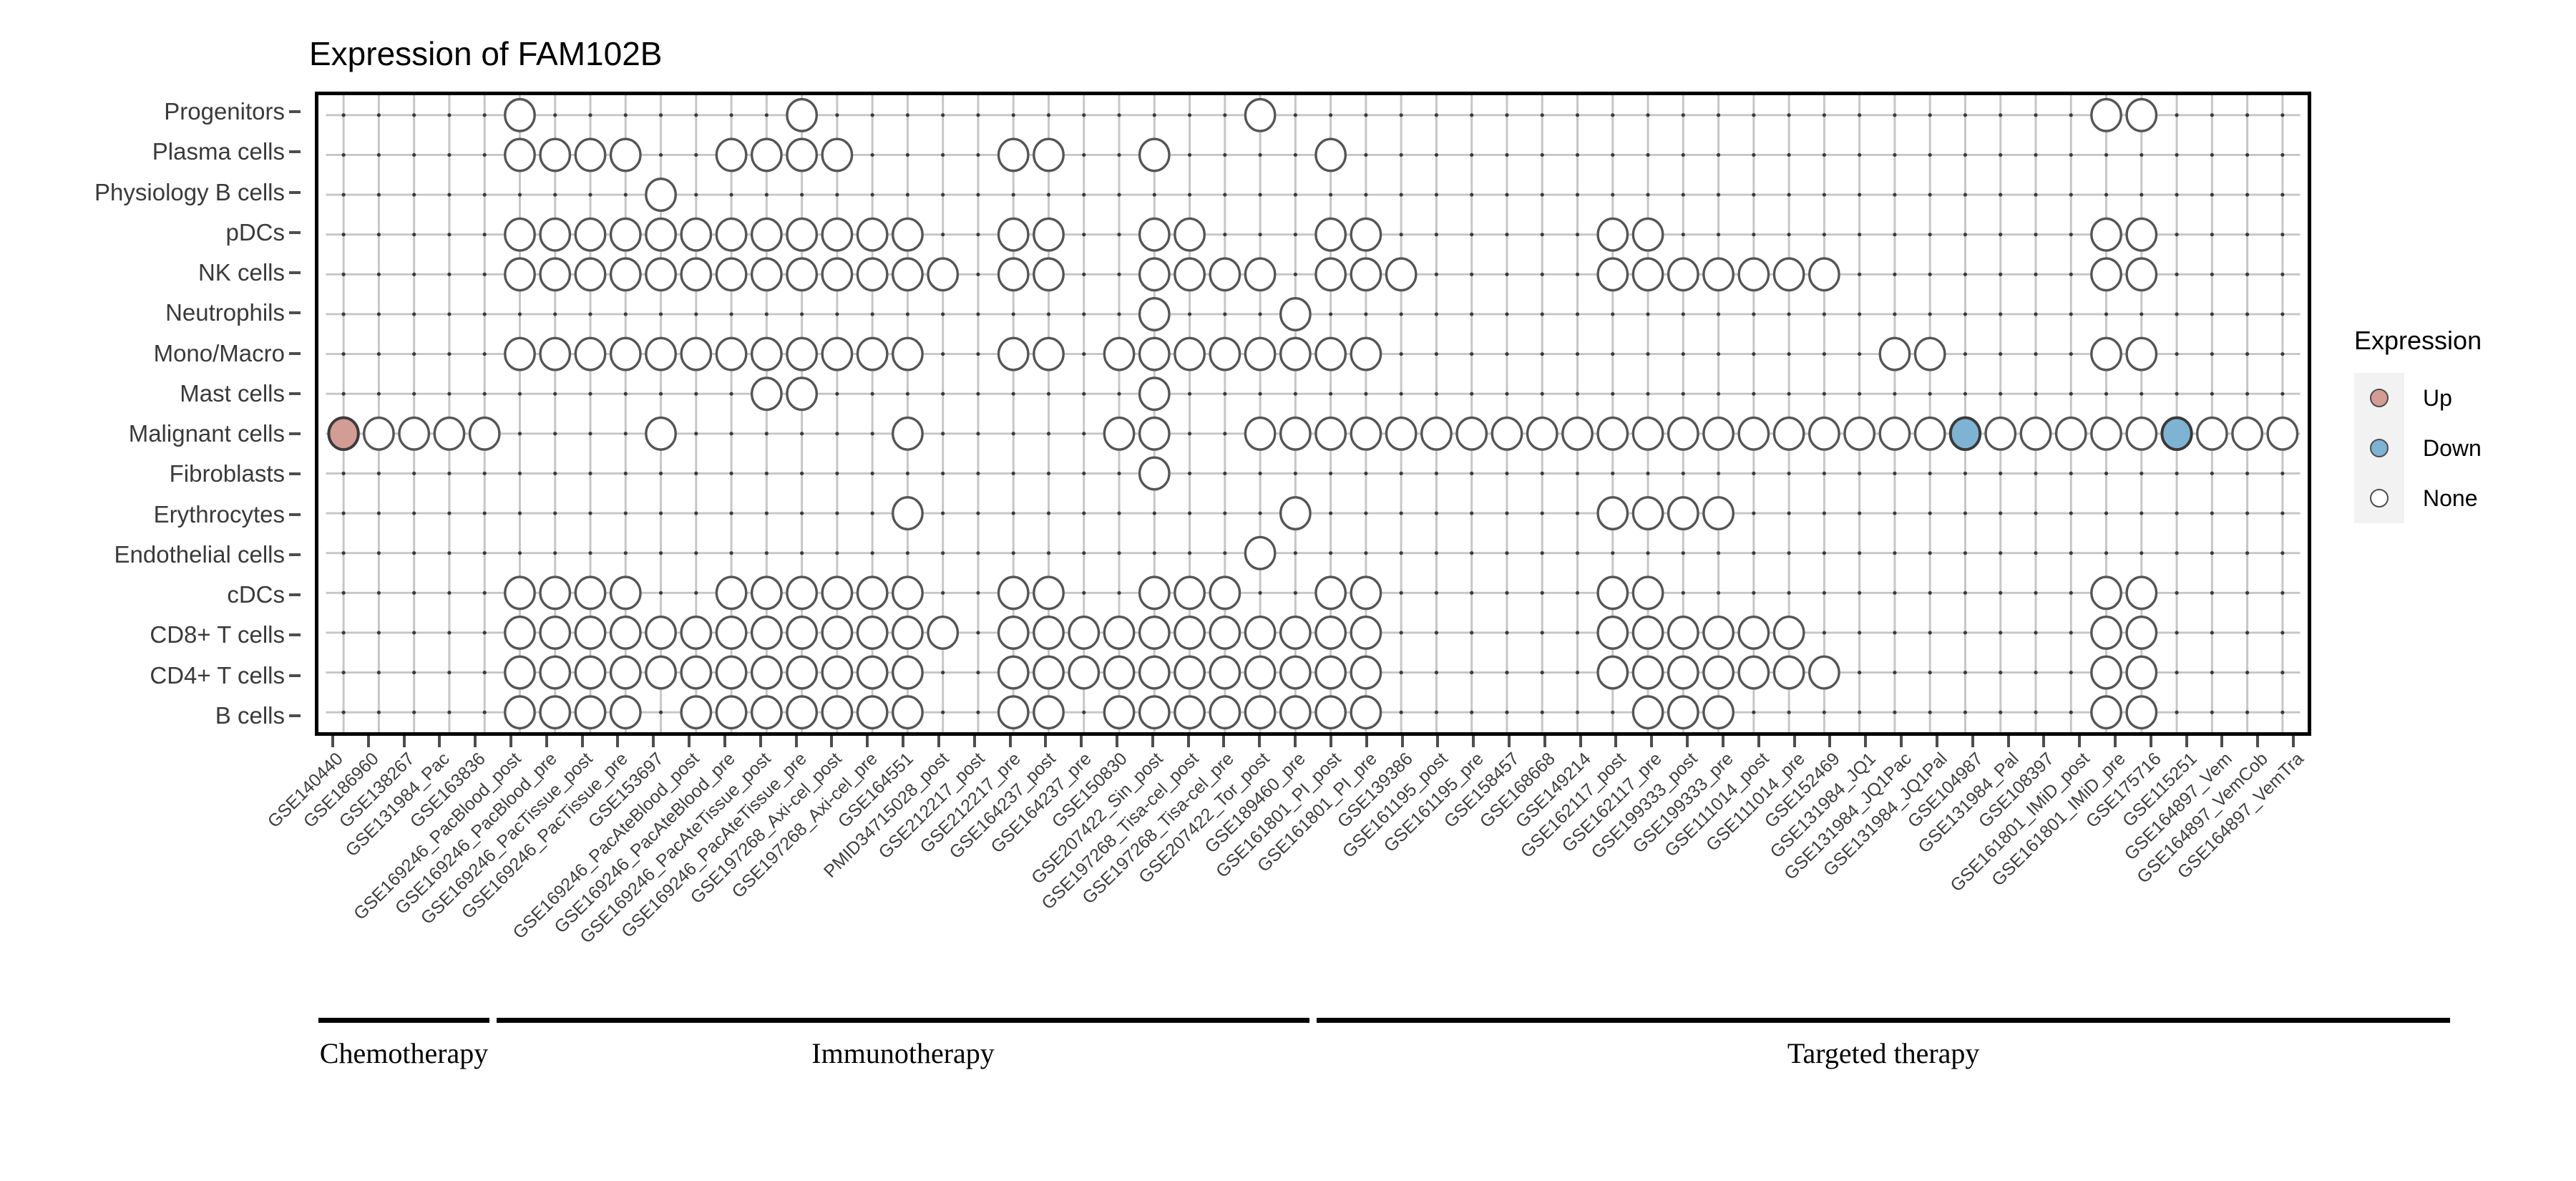 This screenshot has height=1181, width=2576. Describe the element at coordinates (256, 594) in the screenshot. I see `y-axis-label: cDCs` at that location.